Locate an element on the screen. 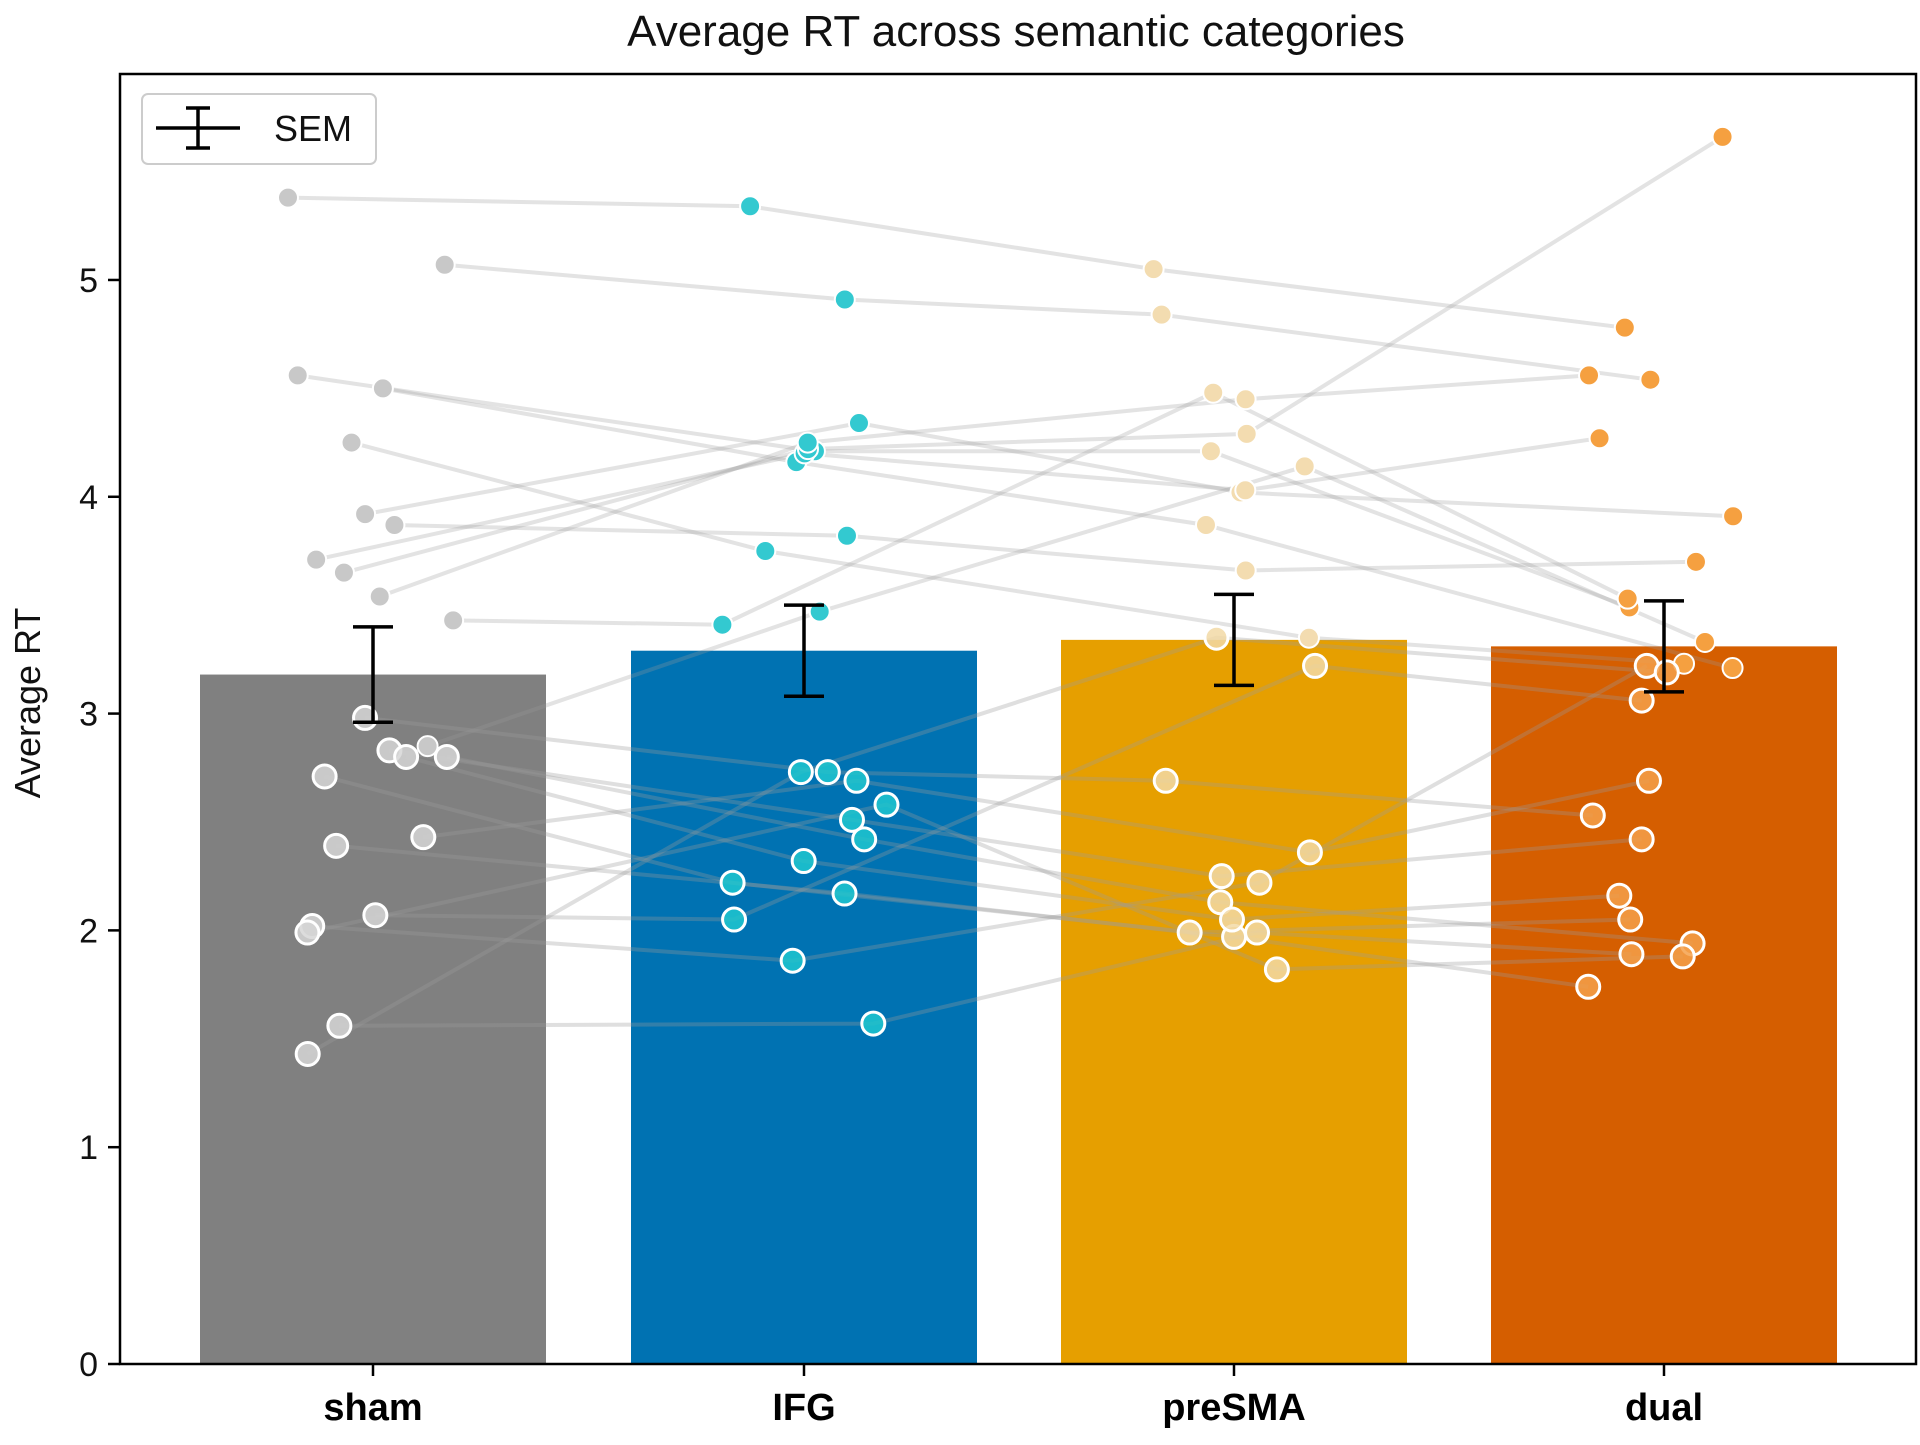 The width and height of the screenshot is (1920, 1445). chart-title: Average RT across semantic categories is located at coordinates (1016, 31).